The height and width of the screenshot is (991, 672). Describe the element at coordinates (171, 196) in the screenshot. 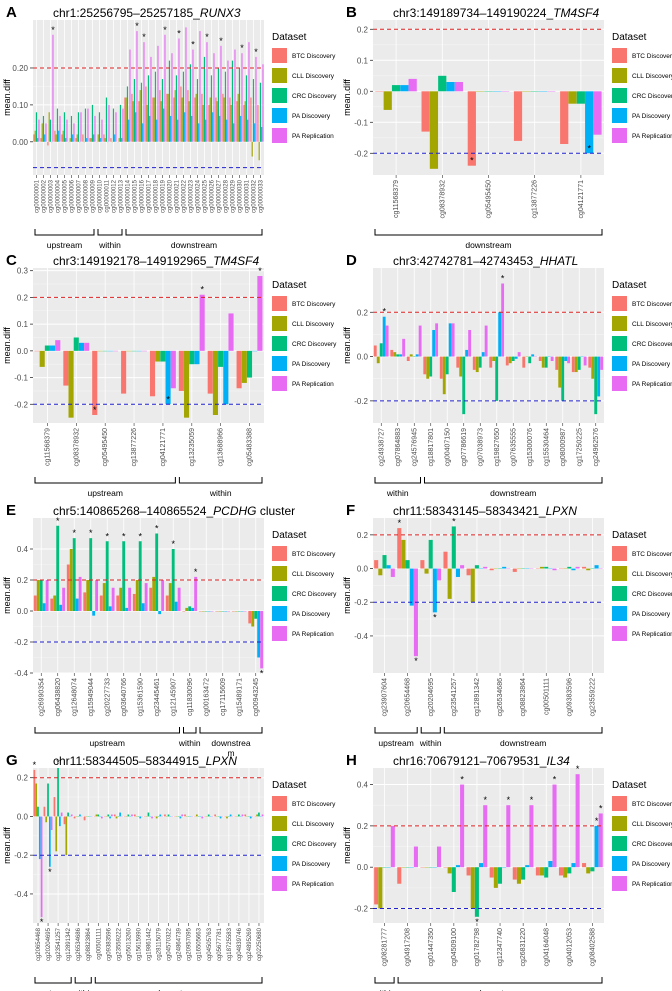

I see `x-tick-label: cg00000020` at that location.